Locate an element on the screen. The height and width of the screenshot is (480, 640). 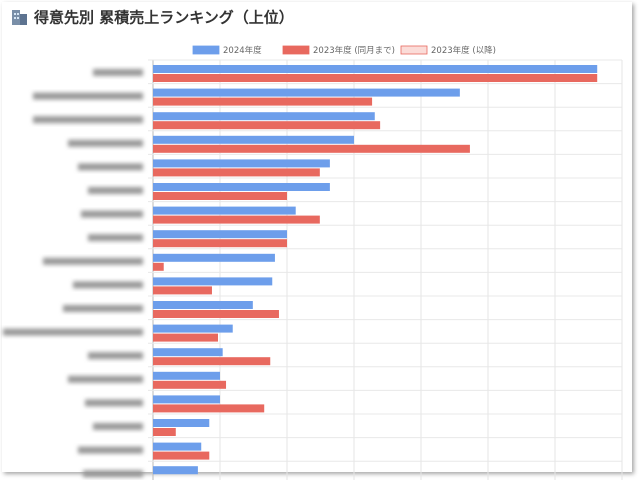
legend-label: 2023年度 (同月まで) is located at coordinates (354, 50).